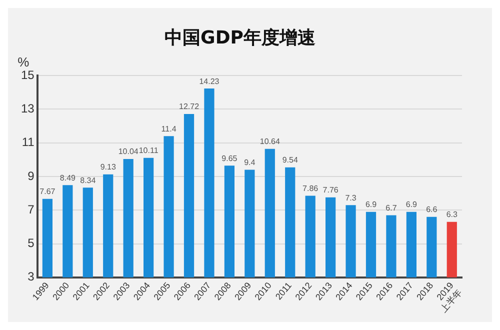 The height and width of the screenshot is (330, 500). What do you see at coordinates (452, 215) in the screenshot?
I see `data-label: 6.3` at bounding box center [452, 215].